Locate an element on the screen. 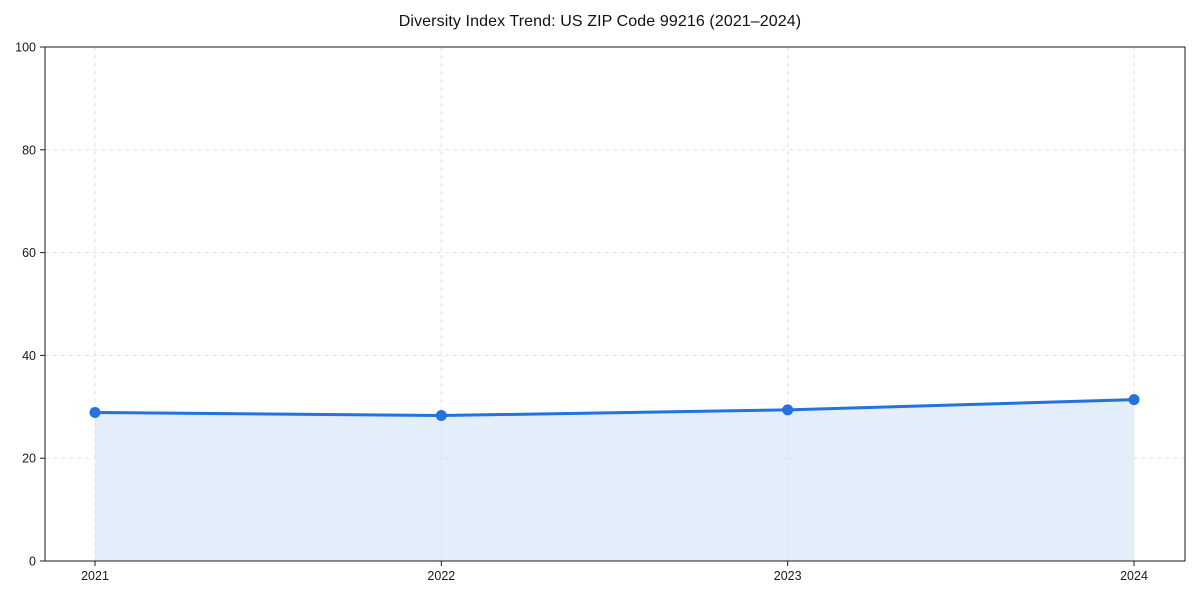 This screenshot has width=1200, height=600. y-tick-label-20: 20 is located at coordinates (29, 459).